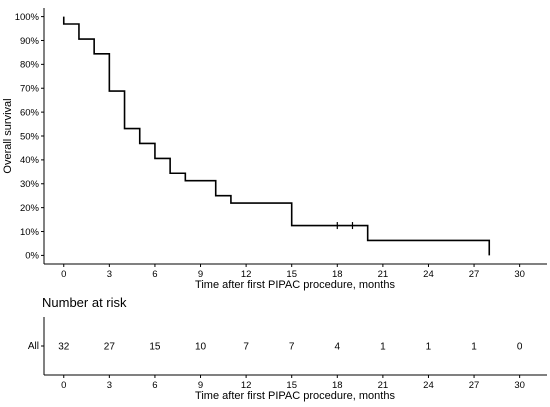  I want to click on km-y-tick-label: 90%, so click(30, 41).